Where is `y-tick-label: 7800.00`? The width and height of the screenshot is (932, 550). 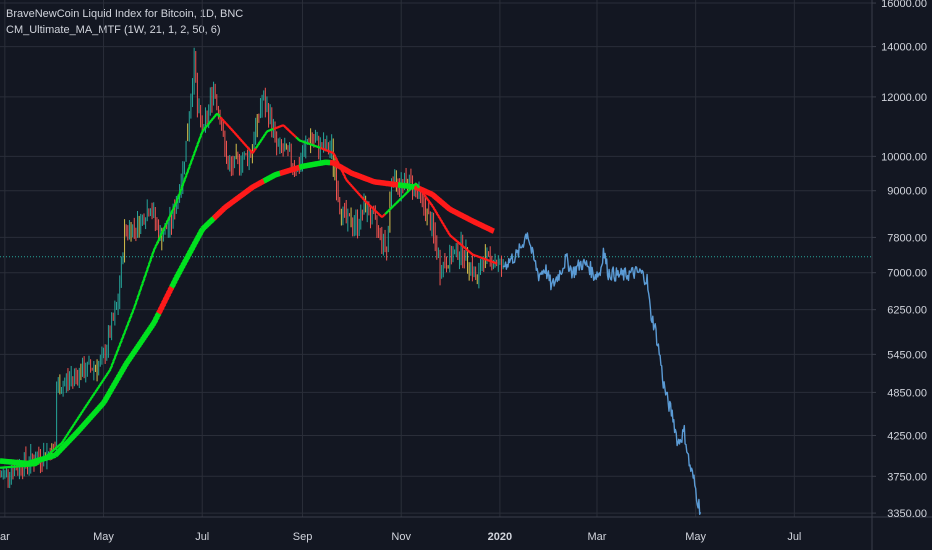 y-tick-label: 7800.00 is located at coordinates (907, 238).